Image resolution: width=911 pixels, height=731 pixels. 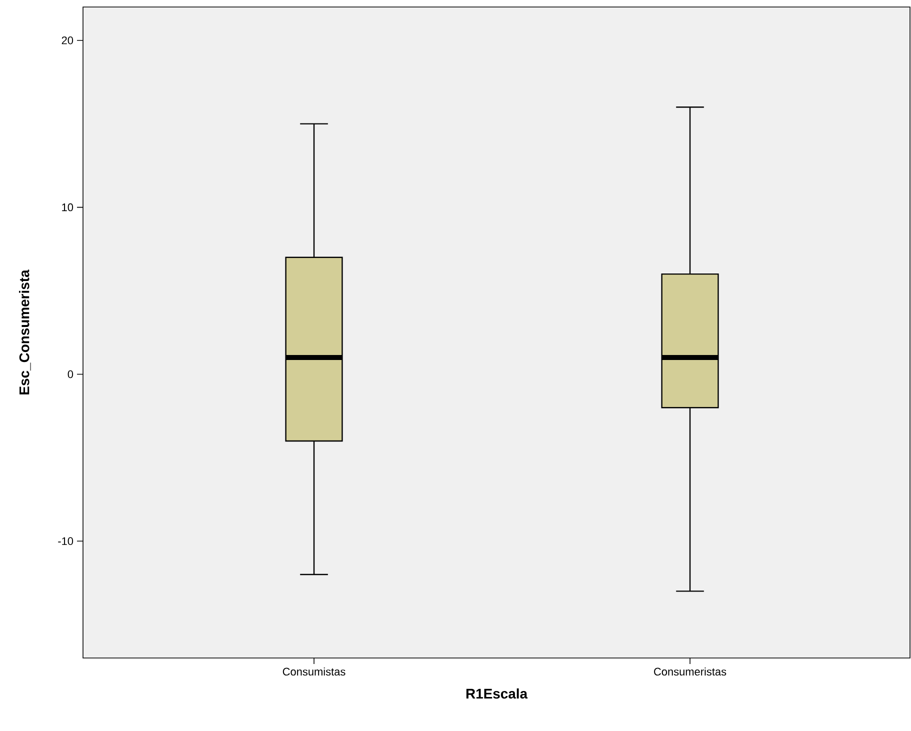 What do you see at coordinates (497, 693) in the screenshot?
I see `x-axis-title: R1Escala` at bounding box center [497, 693].